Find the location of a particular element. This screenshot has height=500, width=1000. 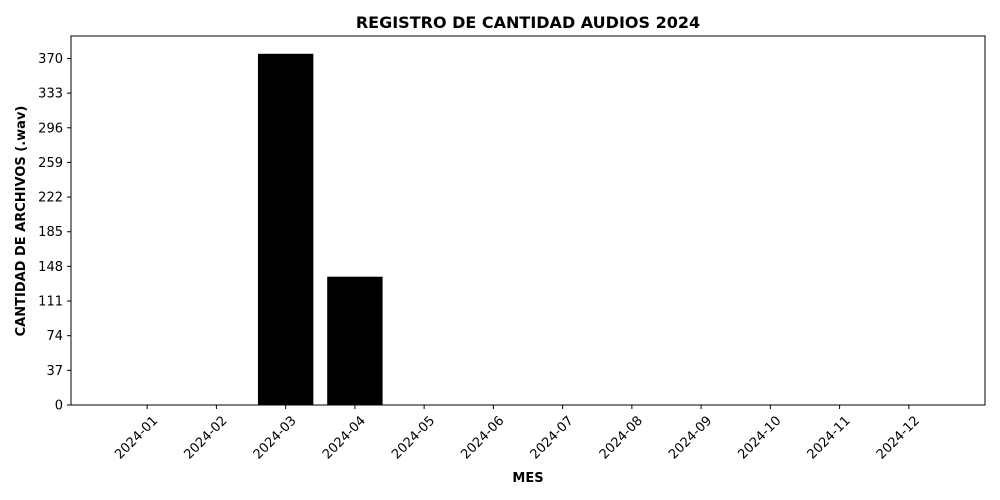

y-tick-label: 222 is located at coordinates (50, 198).